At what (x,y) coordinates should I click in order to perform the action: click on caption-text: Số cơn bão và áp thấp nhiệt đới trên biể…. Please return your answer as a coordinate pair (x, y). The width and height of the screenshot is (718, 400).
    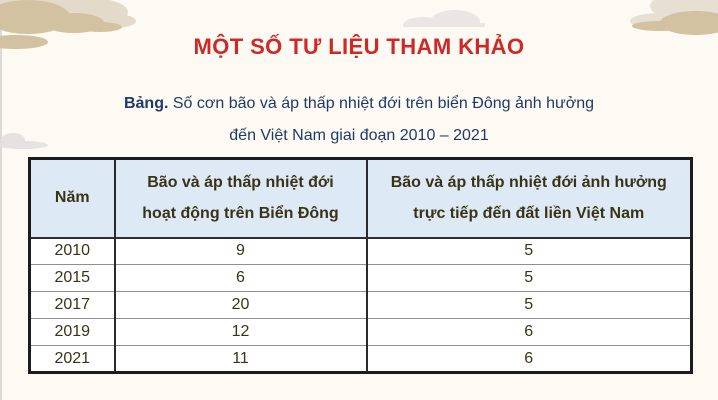
    Looking at the image, I should click on (381, 103).